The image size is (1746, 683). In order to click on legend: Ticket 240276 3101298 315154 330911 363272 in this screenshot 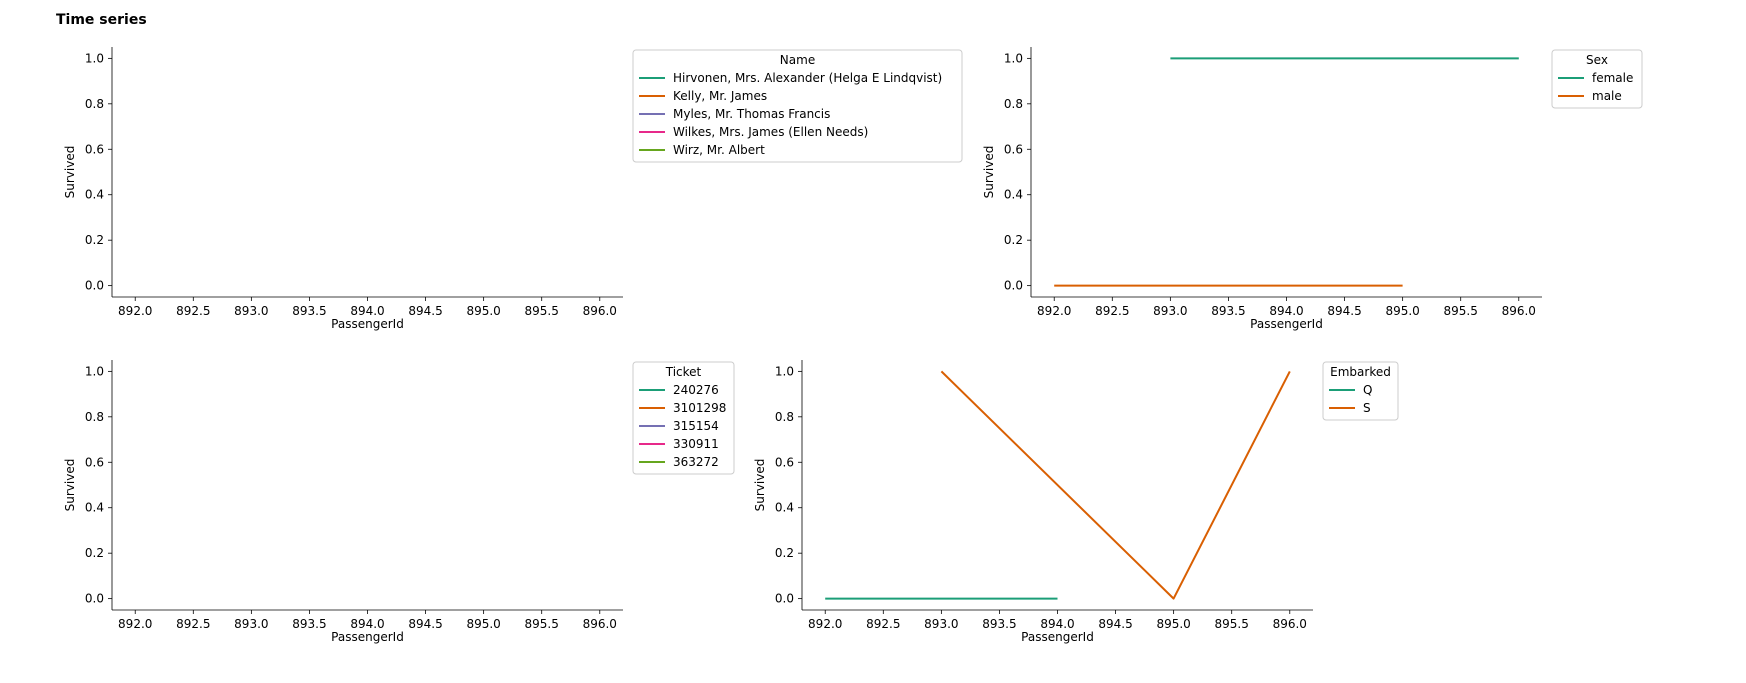, I will do `click(683, 418)`.